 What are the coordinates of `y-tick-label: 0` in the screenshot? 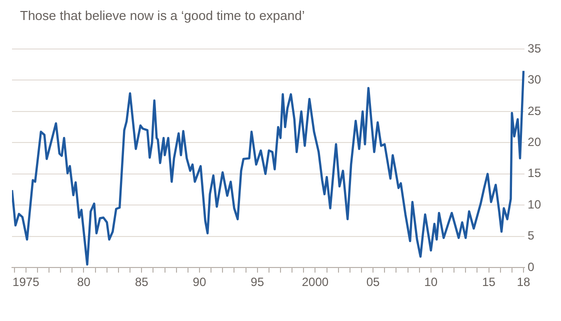 It's located at (531, 267).